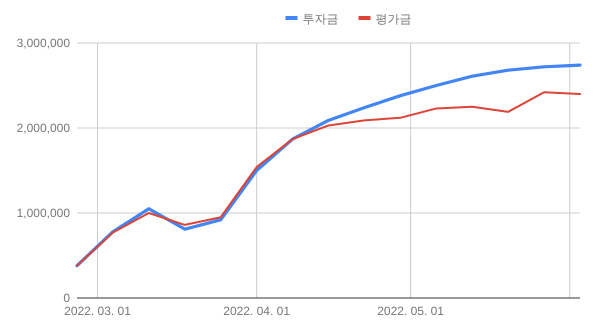 This screenshot has height=328, width=598. Describe the element at coordinates (256, 311) in the screenshot. I see `x-tick-label: 2022. 04. 01` at that location.